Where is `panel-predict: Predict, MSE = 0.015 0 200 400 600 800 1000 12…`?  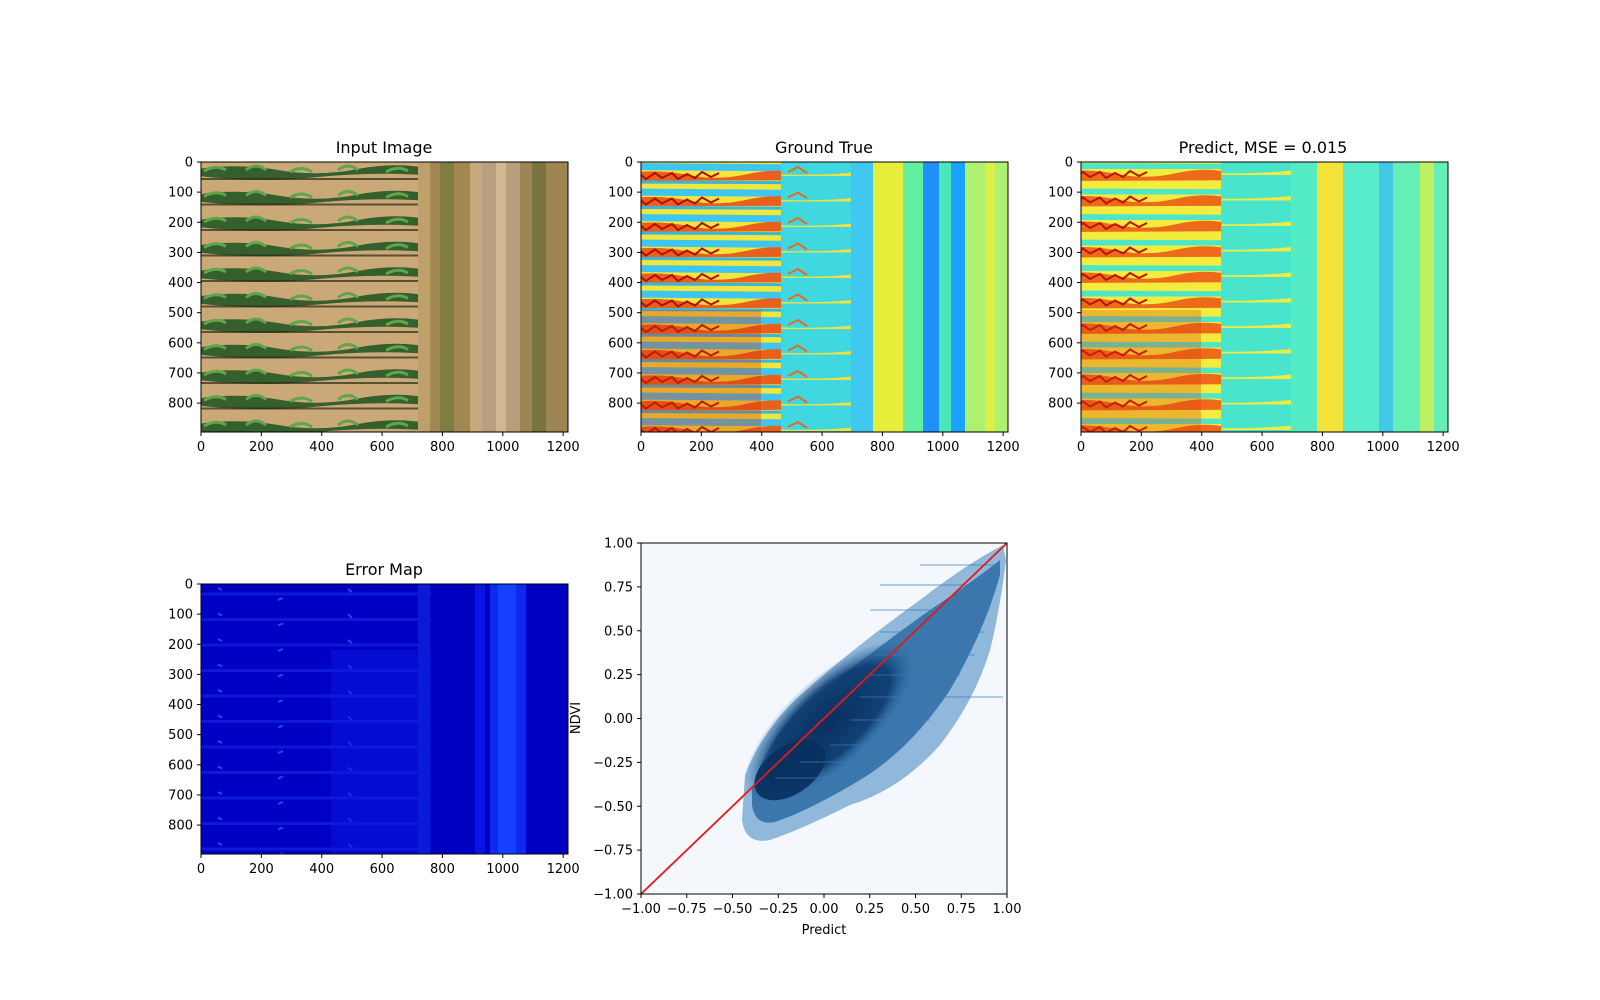
panel-predict: Predict, MSE = 0.015 0 200 400 600 800 1000 12… is located at coordinates (1254, 296).